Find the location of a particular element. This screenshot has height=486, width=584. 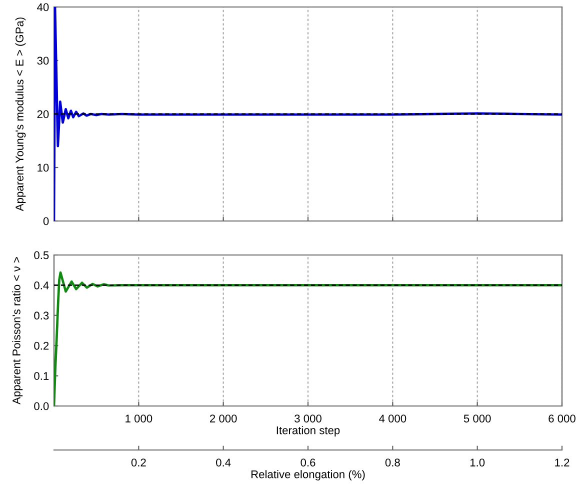

y-tick-label: 0.5 is located at coordinates (41, 255).